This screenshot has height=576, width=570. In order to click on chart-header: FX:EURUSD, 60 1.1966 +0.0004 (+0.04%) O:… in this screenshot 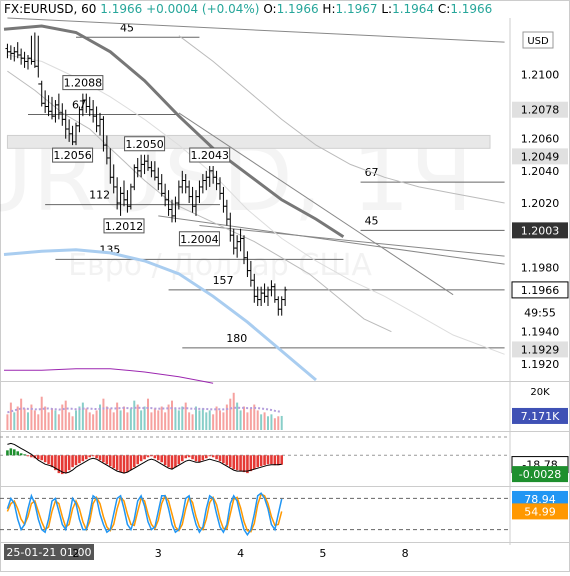, I will do `click(248, 9)`.